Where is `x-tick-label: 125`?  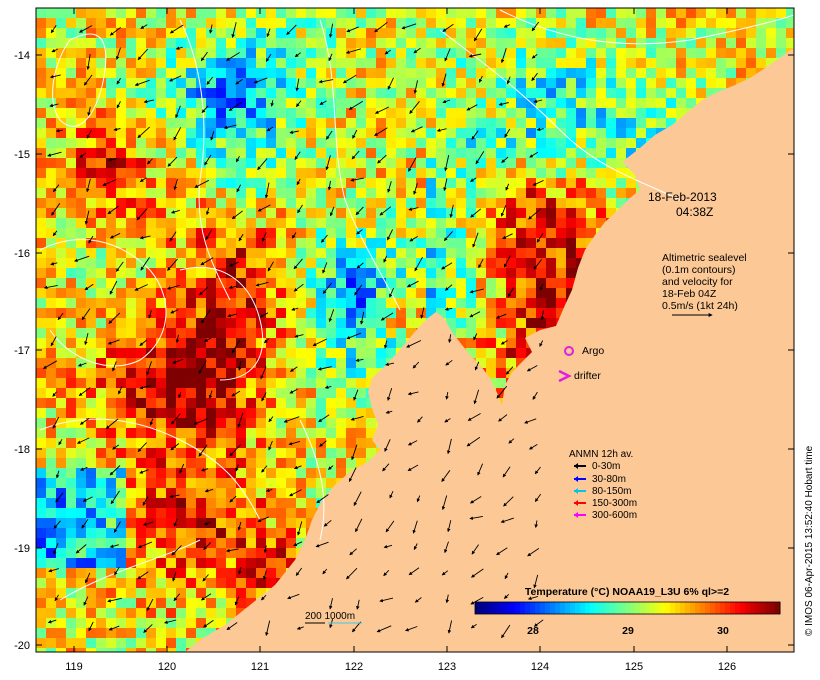
x-tick-label: 125 is located at coordinates (634, 667).